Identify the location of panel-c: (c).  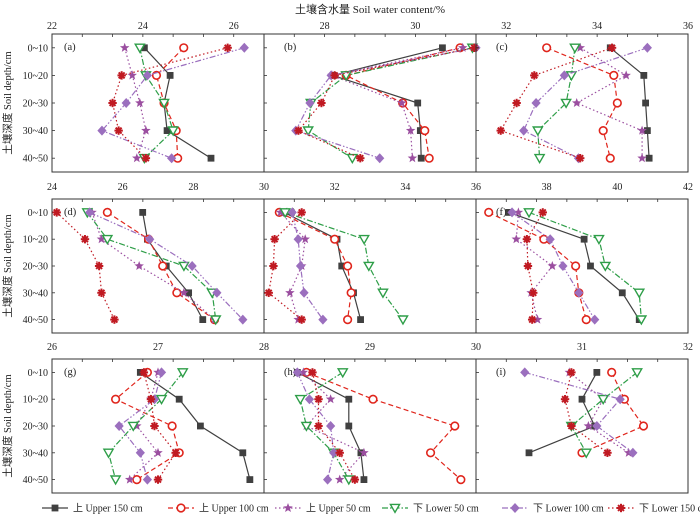
(582, 103).